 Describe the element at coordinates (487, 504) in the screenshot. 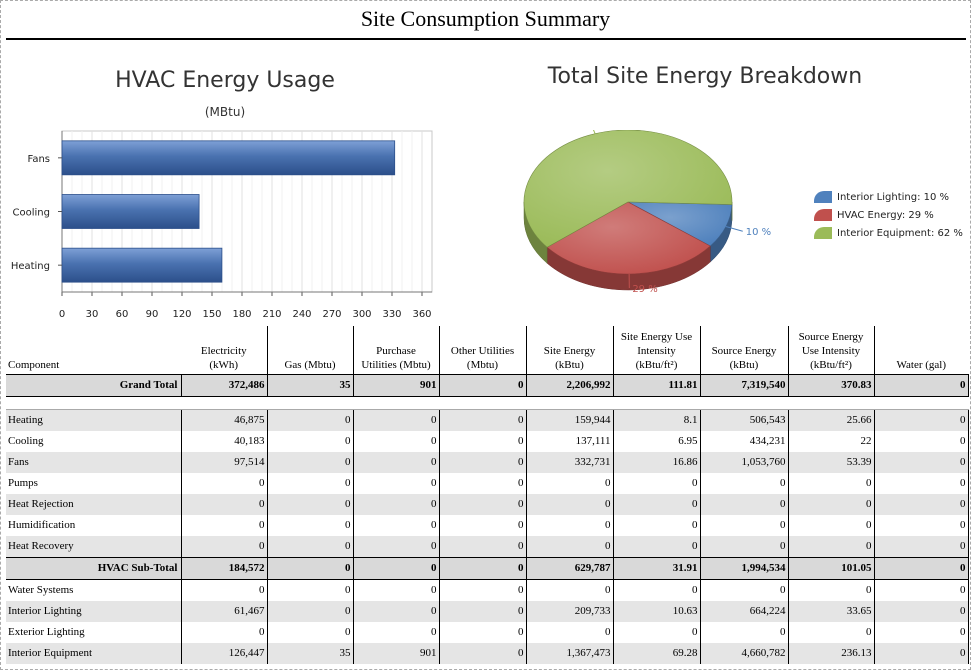

I see `table-row: Heat Rejection 0 0 0 0 0 0 0 0 0` at that location.